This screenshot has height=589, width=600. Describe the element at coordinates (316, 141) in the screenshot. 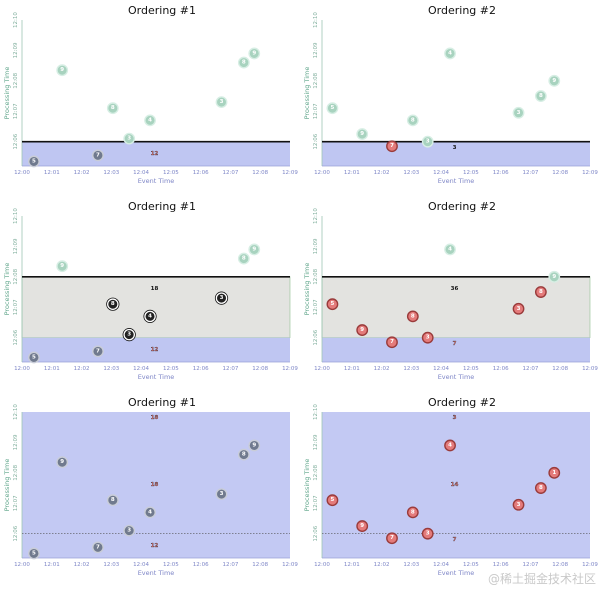

I see `y-tick-label: 12:06` at that location.